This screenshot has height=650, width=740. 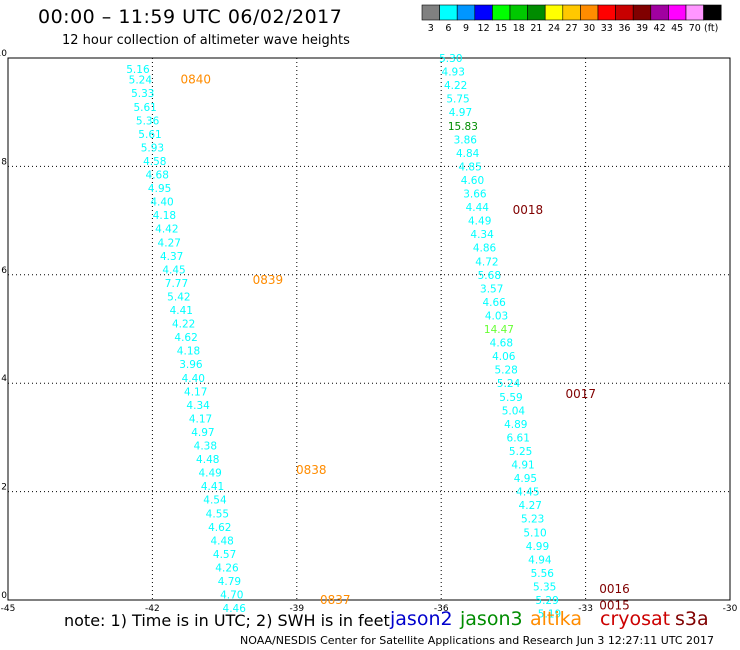 What do you see at coordinates (712, 12) in the screenshot?
I see `legend-swatch` at bounding box center [712, 12].